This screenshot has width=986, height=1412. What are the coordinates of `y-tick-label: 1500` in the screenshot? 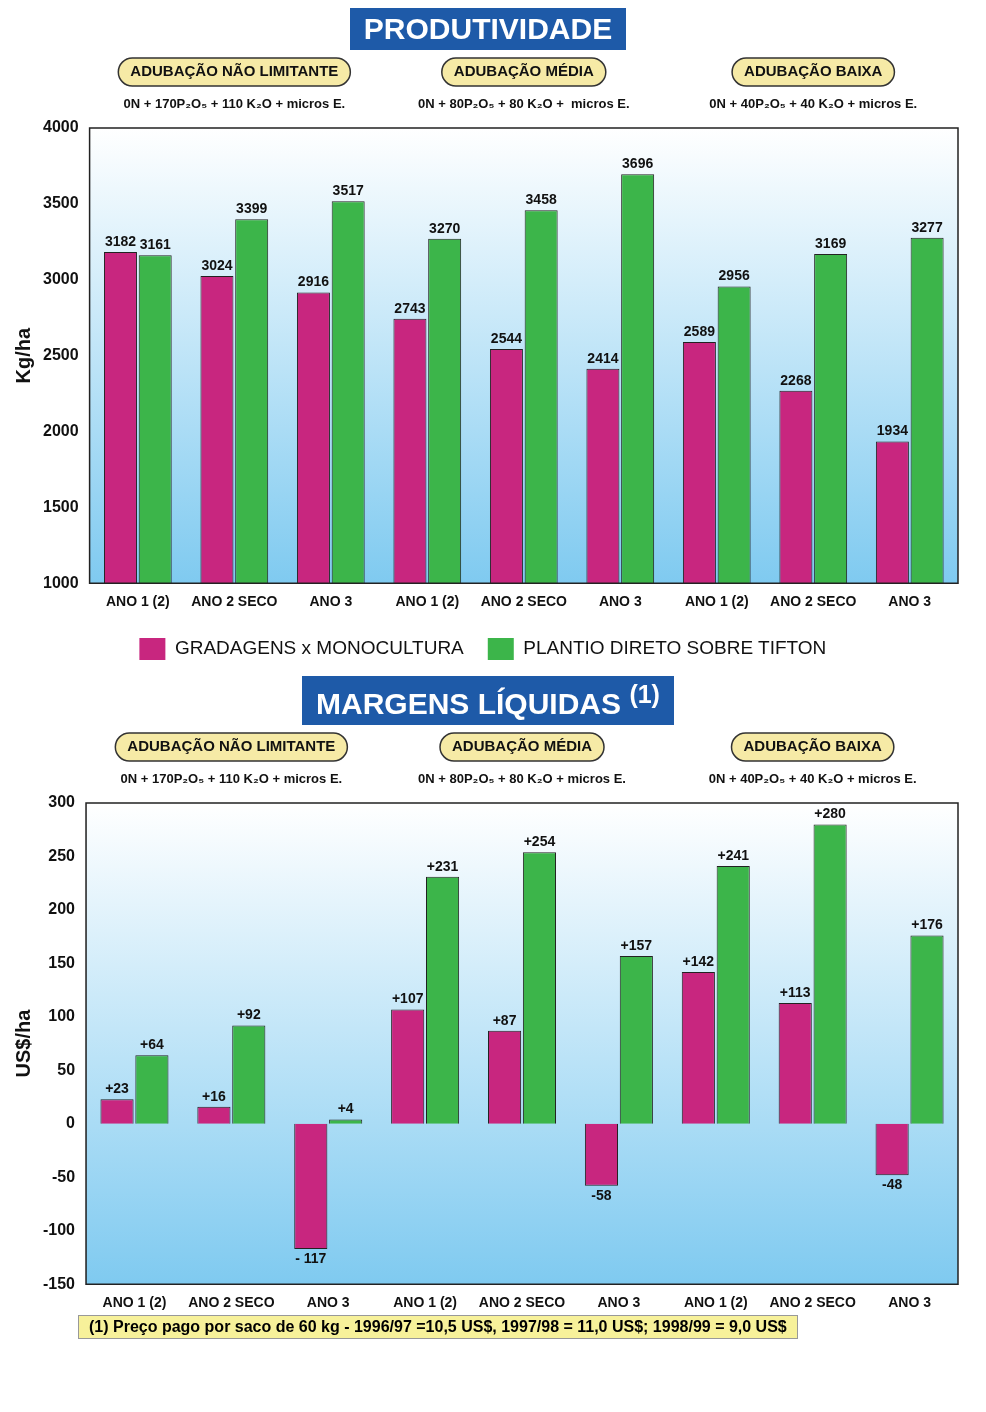 It's located at (61, 506).